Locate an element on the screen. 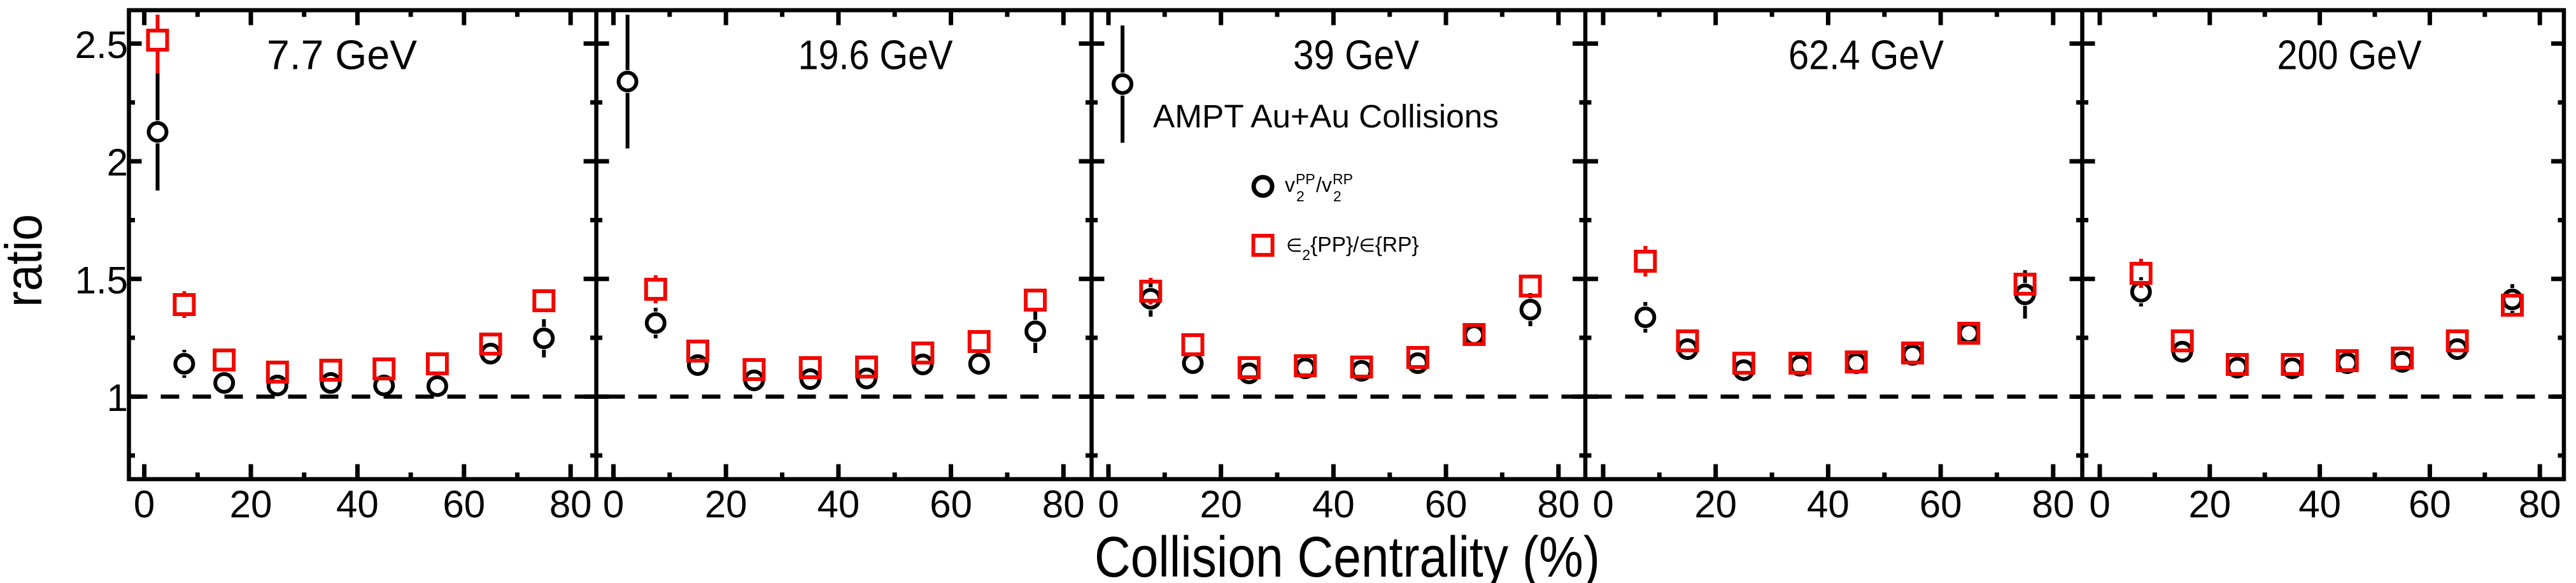 The height and width of the screenshot is (583, 2576). svg-text: 2.5 is located at coordinates (101, 45).